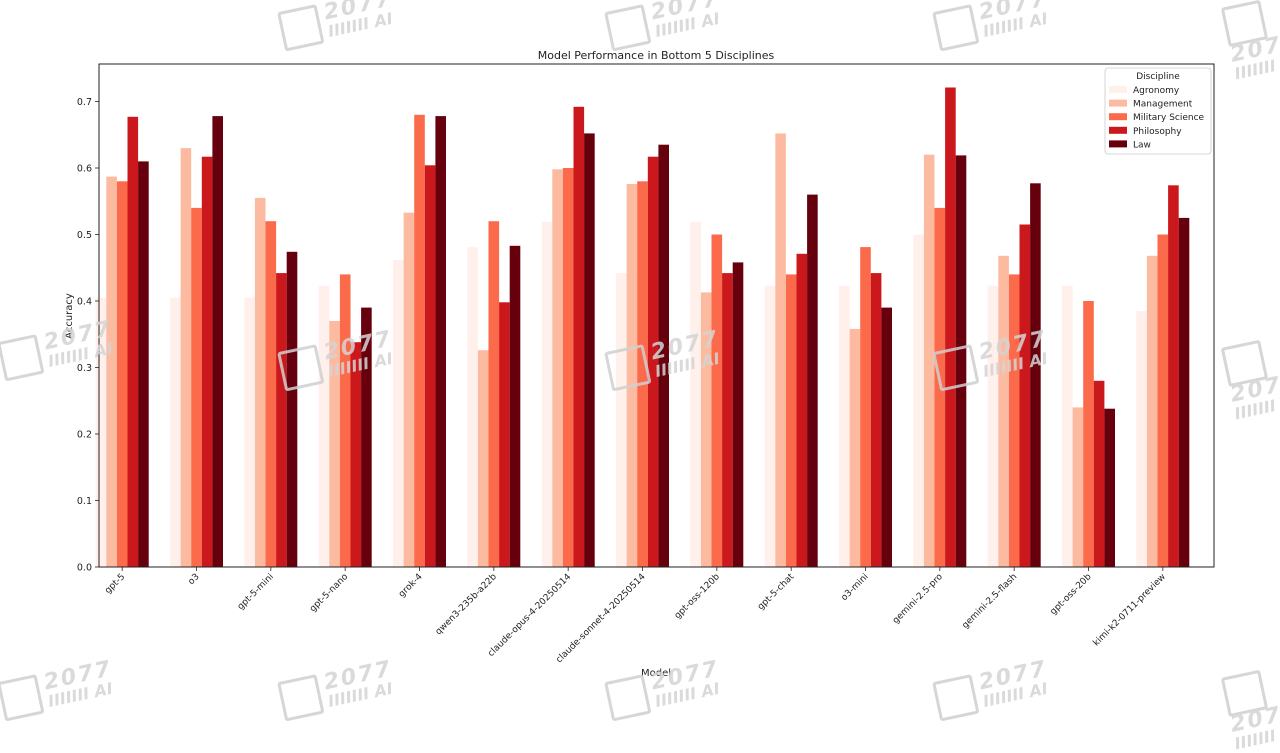  Describe the element at coordinates (84, 568) in the screenshot. I see `y-tick-label: 0.0` at that location.